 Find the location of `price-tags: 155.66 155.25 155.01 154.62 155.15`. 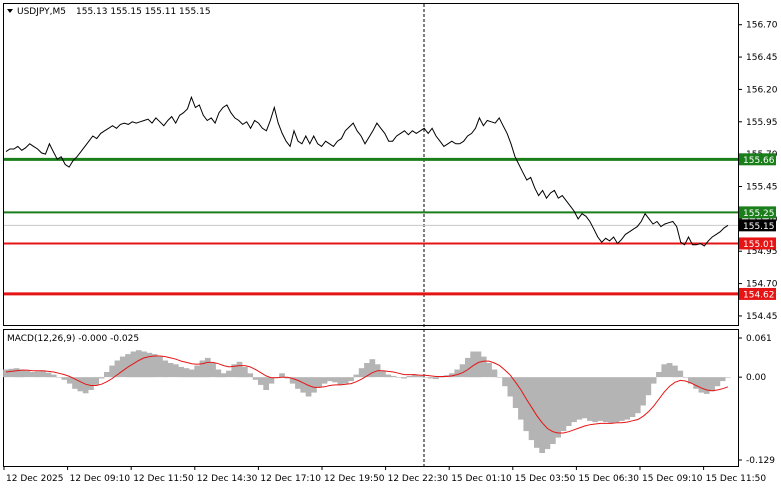

price-tags: 155.66 155.25 155.01 154.62 155.15 is located at coordinates (757, 226).